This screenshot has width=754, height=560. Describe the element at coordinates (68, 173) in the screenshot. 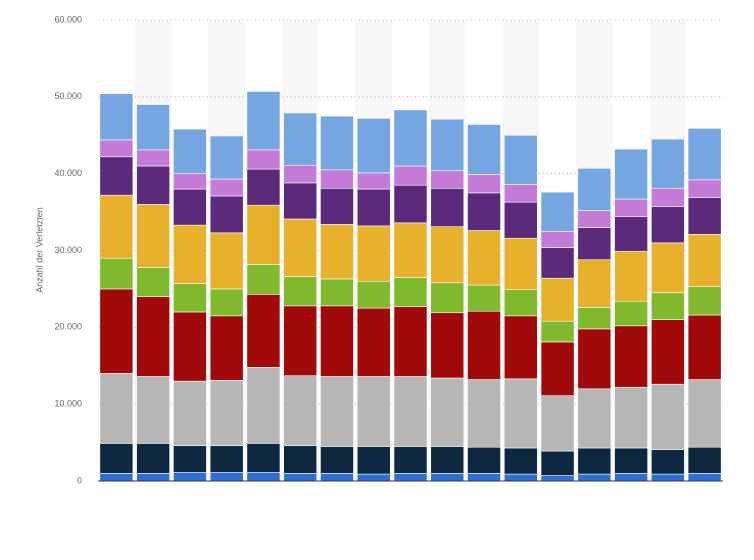

I see `y-tick-label: 40.000` at that location.